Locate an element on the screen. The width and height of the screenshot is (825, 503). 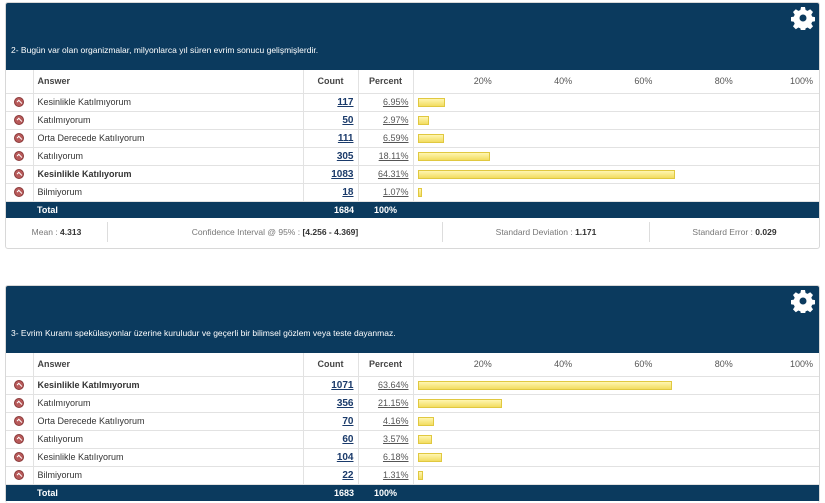
table-row: Kesinlikle Katılmıyorum 117 6.95% is located at coordinates (412, 102).